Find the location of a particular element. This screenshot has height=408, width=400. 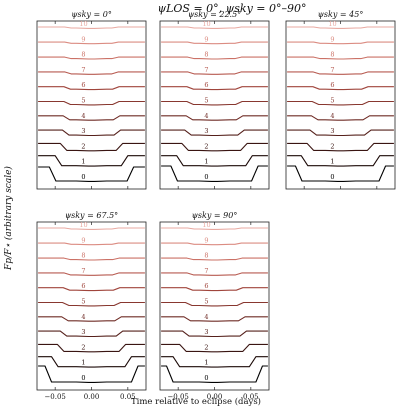

panel-title: ψsky = 0° is located at coordinates (91, 14).